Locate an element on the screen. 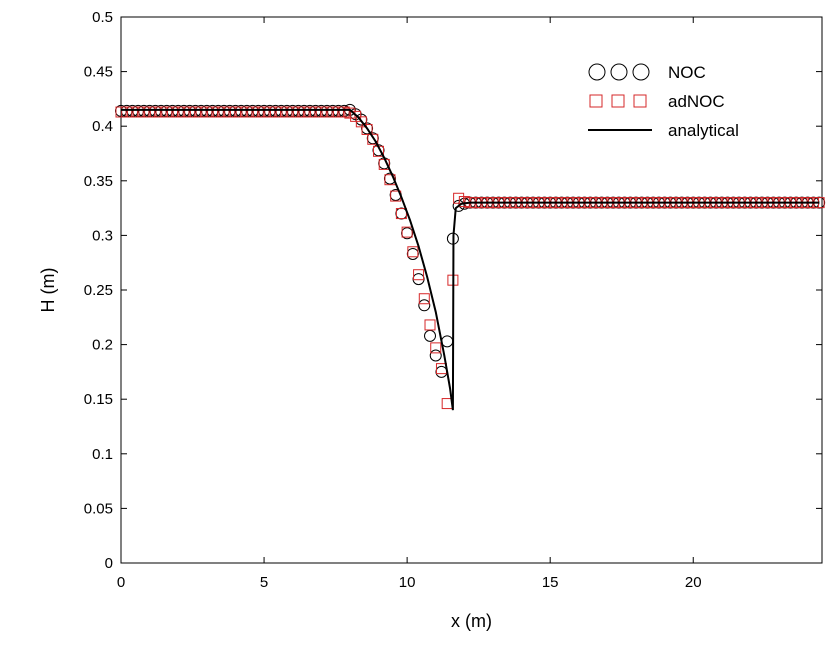 This screenshot has height=654, width=830. y-tick-label: 0.1 is located at coordinates (102, 454).